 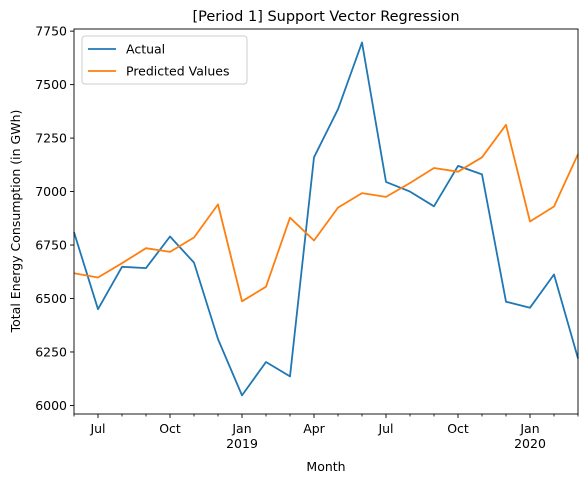 What do you see at coordinates (325, 17) in the screenshot?
I see `chart-title: [Period 1] Support Vector Regression` at bounding box center [325, 17].